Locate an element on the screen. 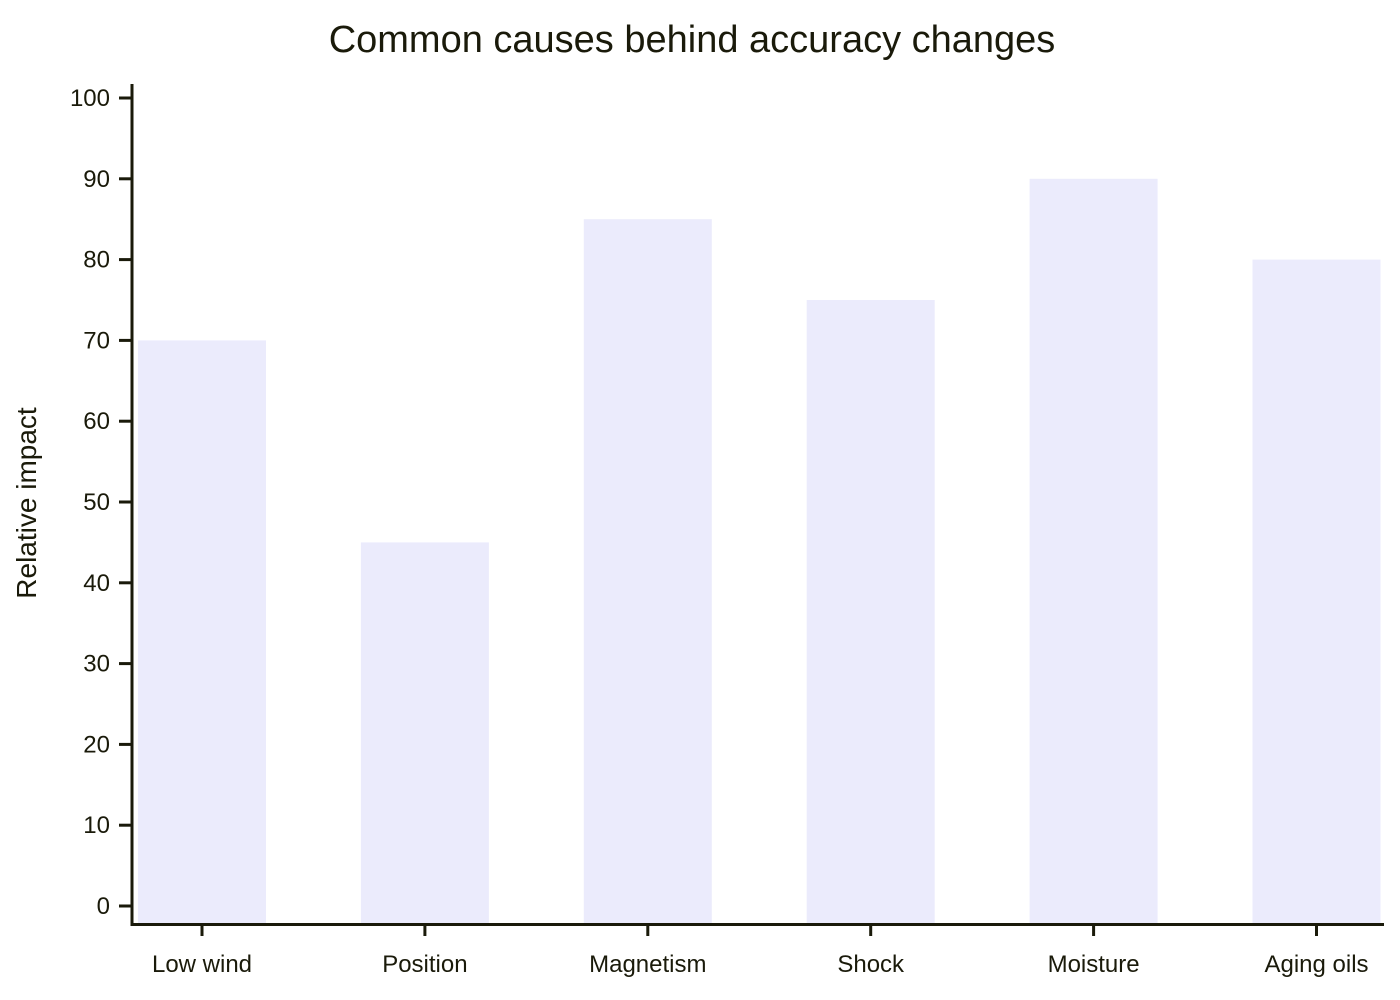 This screenshot has height=1000, width=1400. bar-aging-oils is located at coordinates (1316, 591).